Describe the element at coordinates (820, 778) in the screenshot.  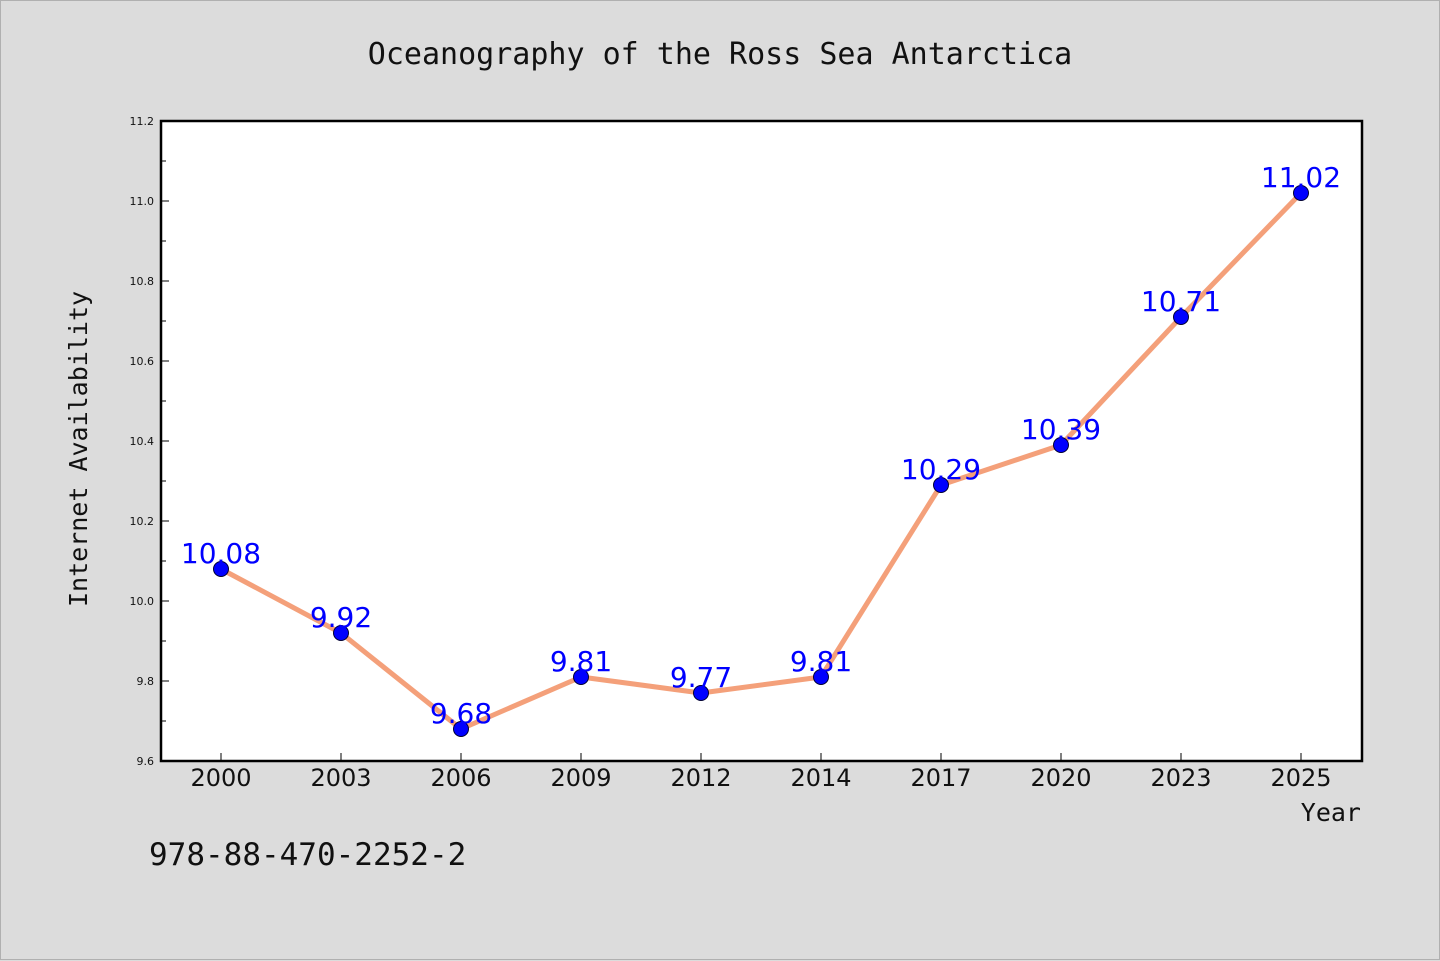
I see `x-tick-label: 2014` at that location.